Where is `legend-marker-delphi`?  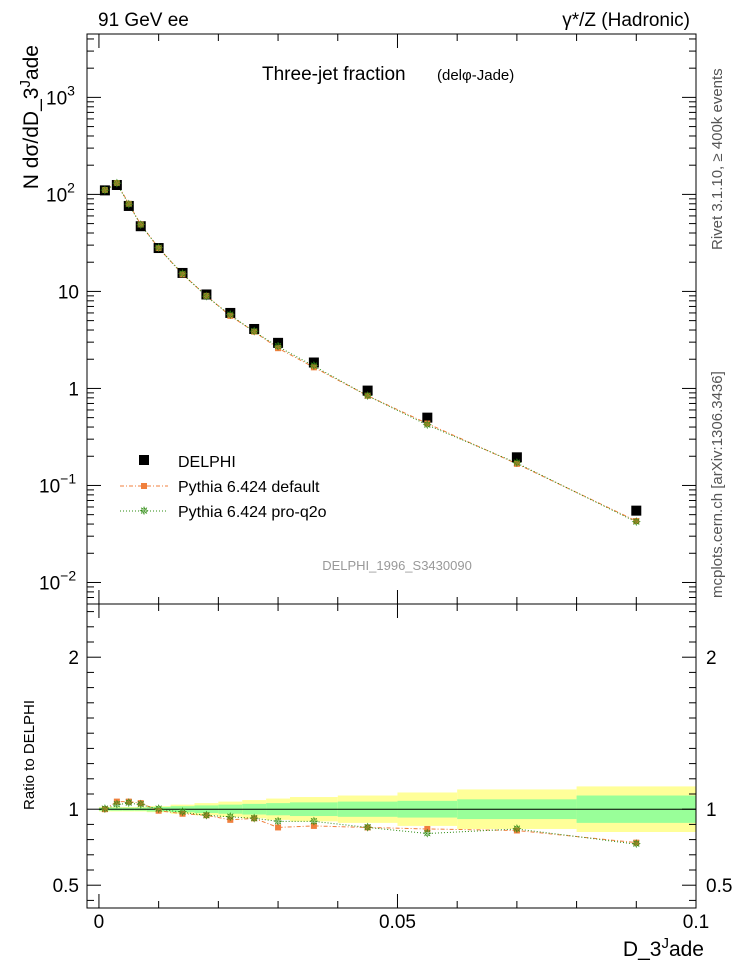 legend-marker-delphi is located at coordinates (144, 460).